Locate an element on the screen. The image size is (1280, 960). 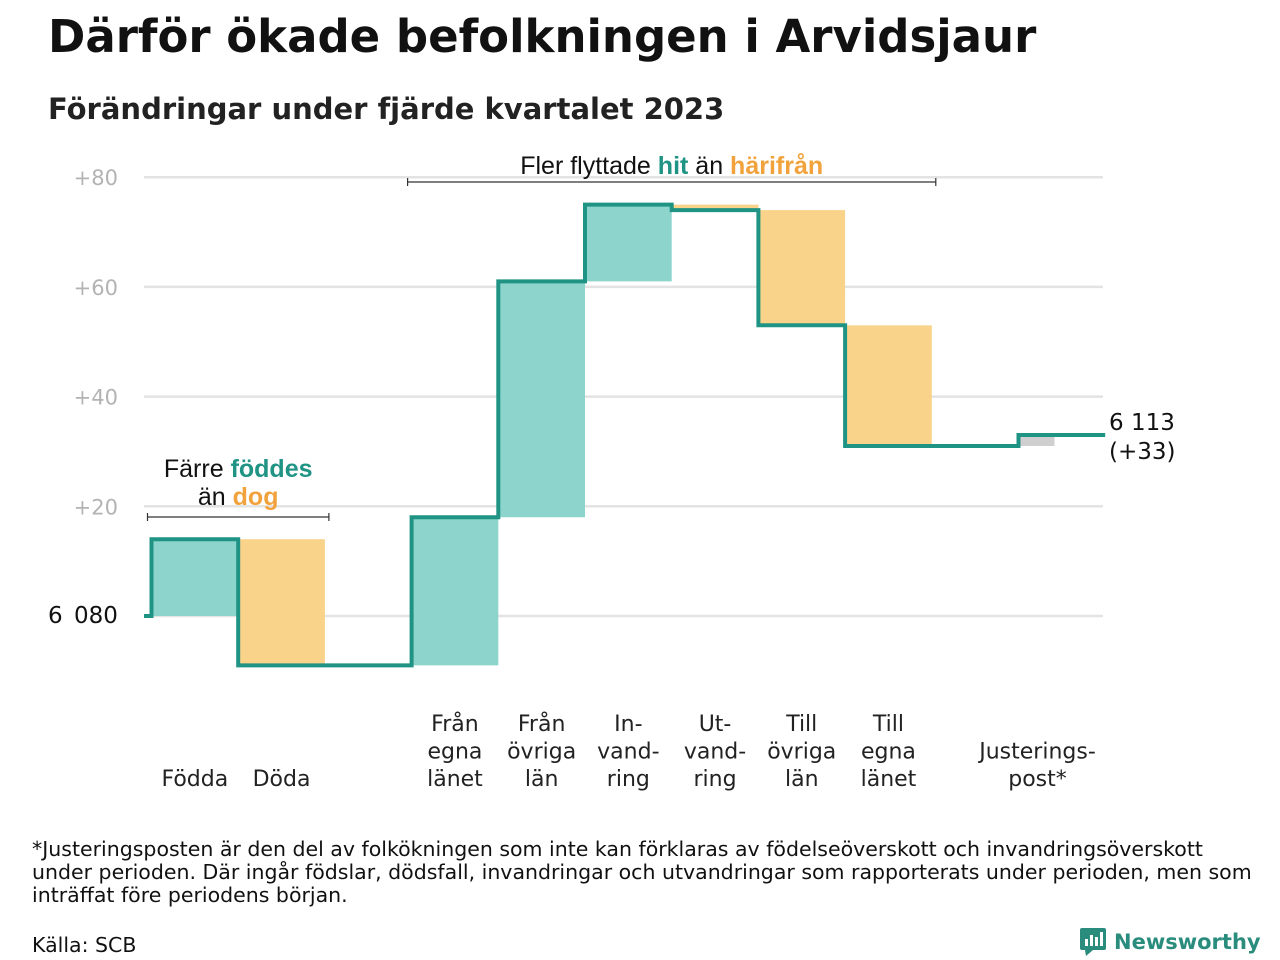
category-label: Justerings- is located at coordinates (1036, 752).